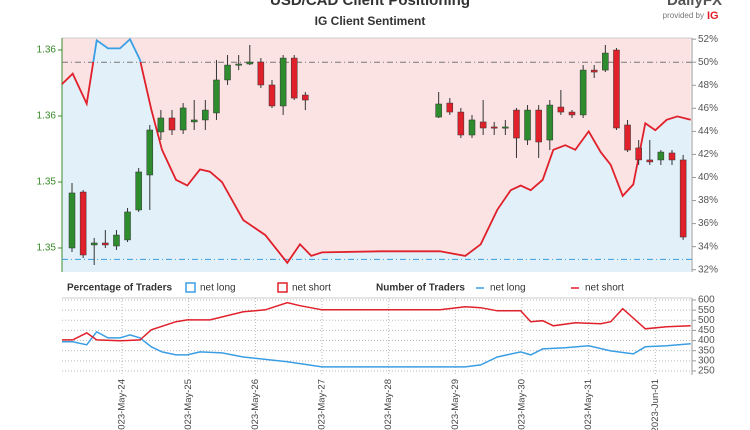 Image resolution: width=750 pixels, height=430 pixels. Describe the element at coordinates (708, 246) in the screenshot. I see `y2-tick-label: 34%` at that location.